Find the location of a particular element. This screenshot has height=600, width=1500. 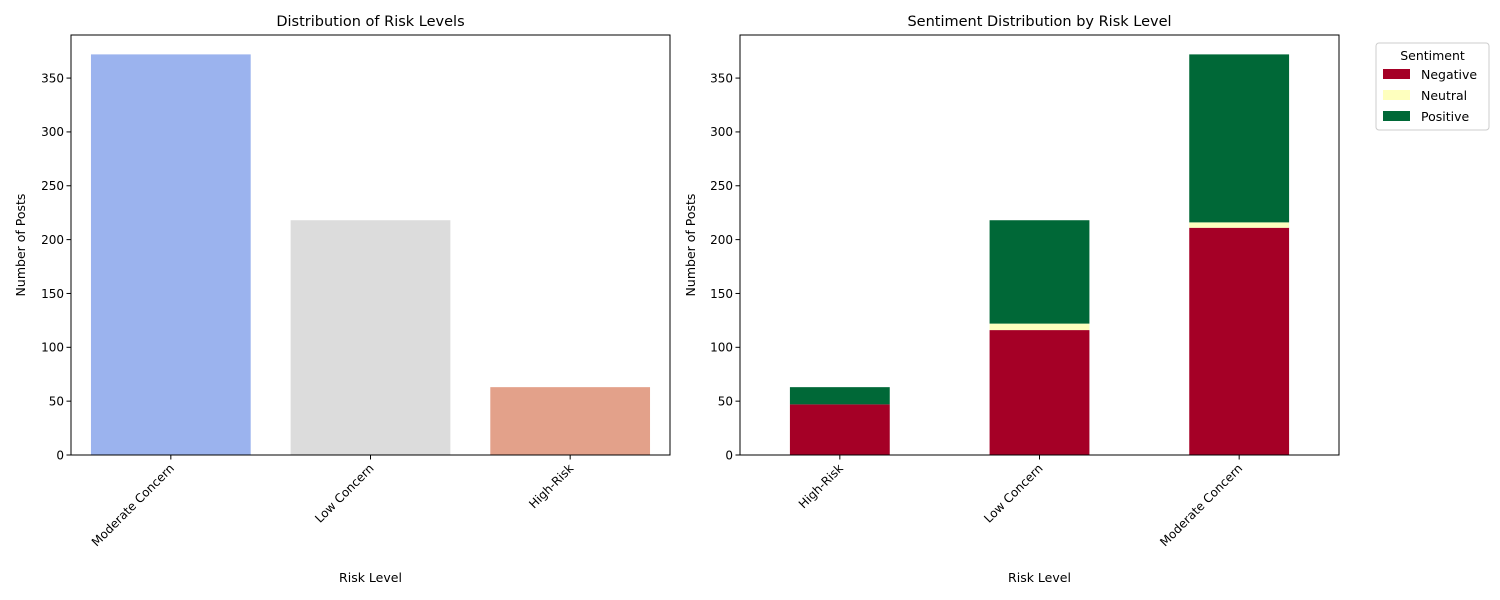

chart-title: Sentiment Distribution by Risk Level is located at coordinates (1039, 22).